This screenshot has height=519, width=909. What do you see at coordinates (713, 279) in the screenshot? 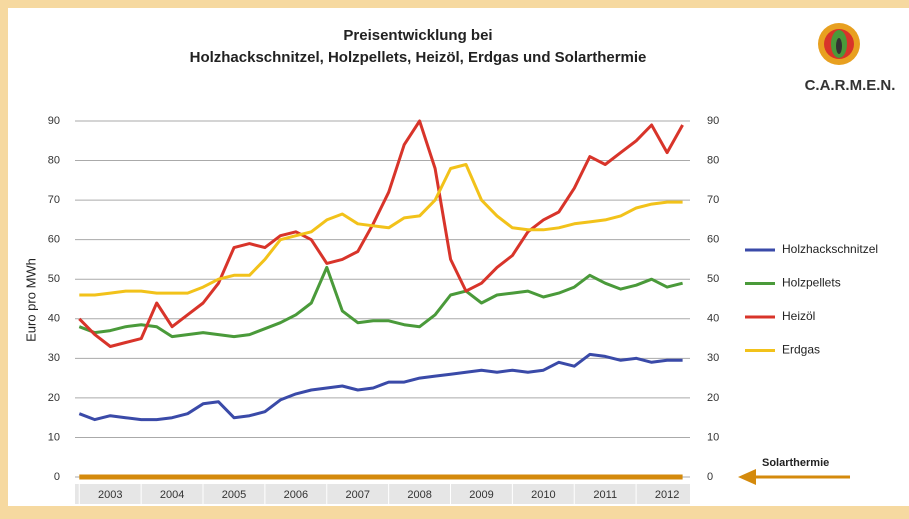
I see `y2-tick-label: 50` at bounding box center [713, 279].